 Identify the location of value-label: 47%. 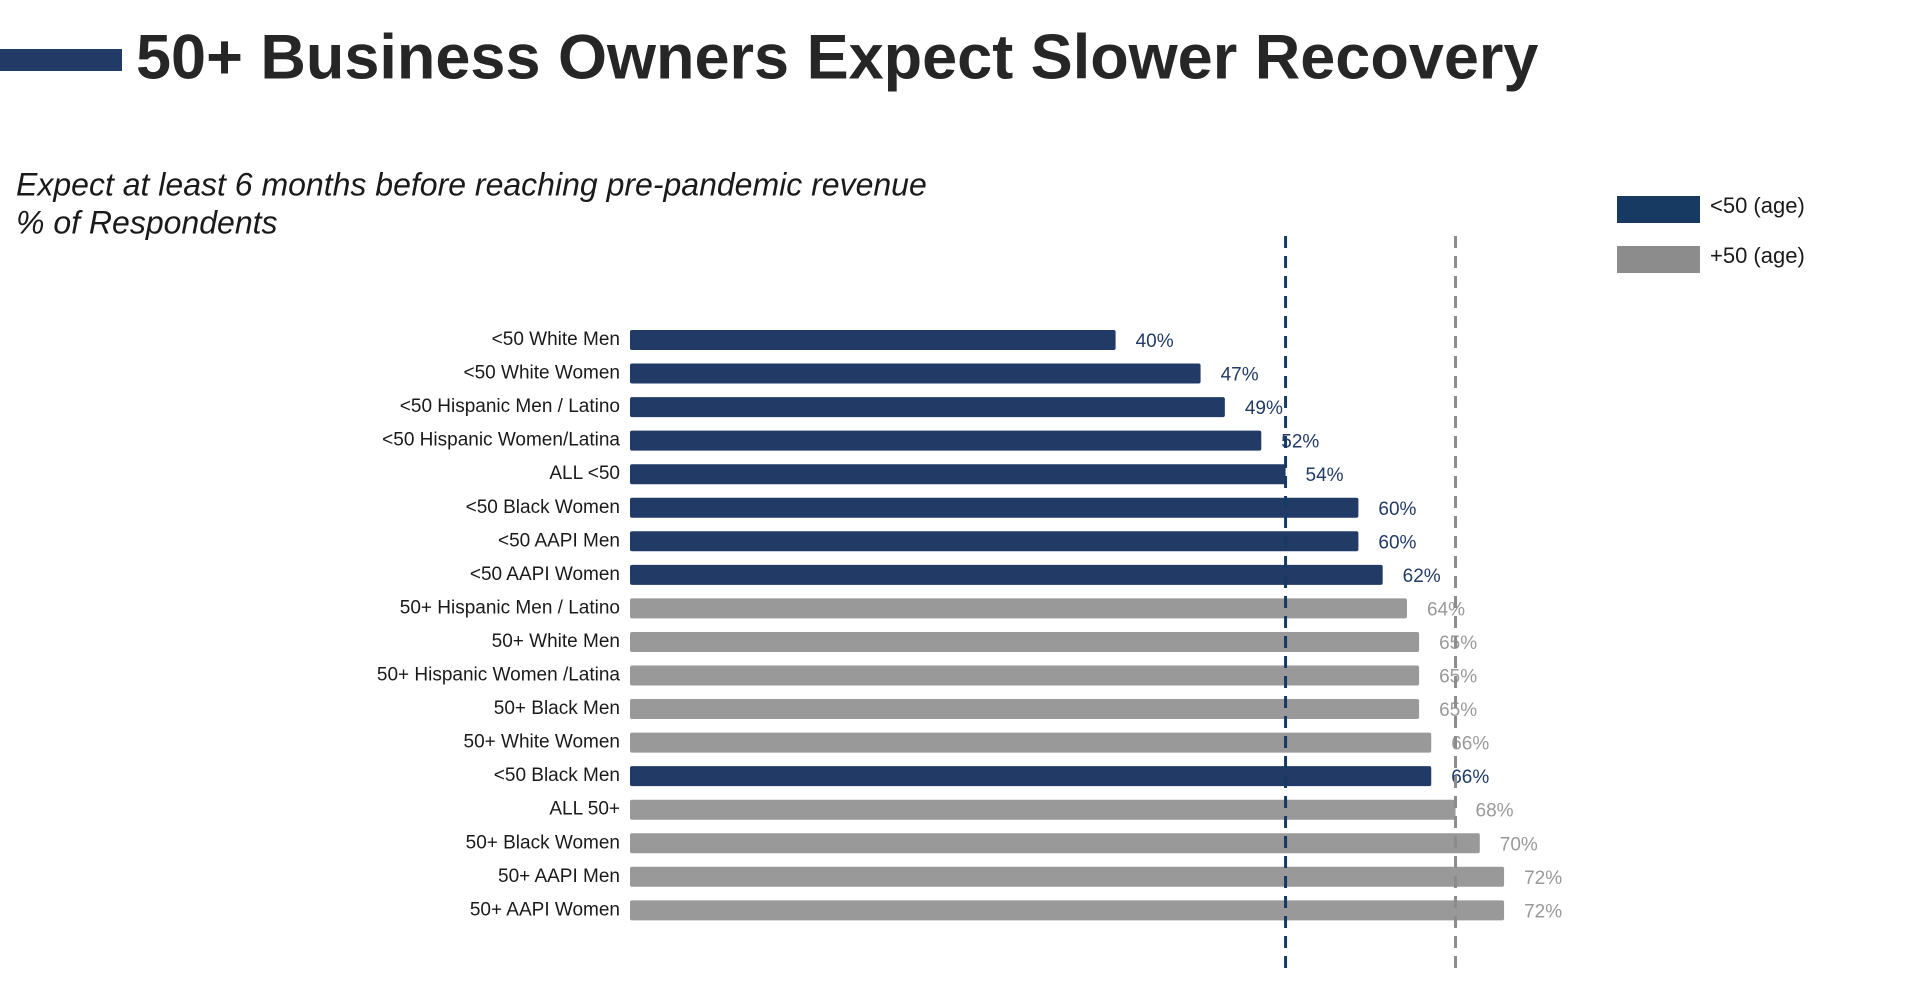
(1240, 375).